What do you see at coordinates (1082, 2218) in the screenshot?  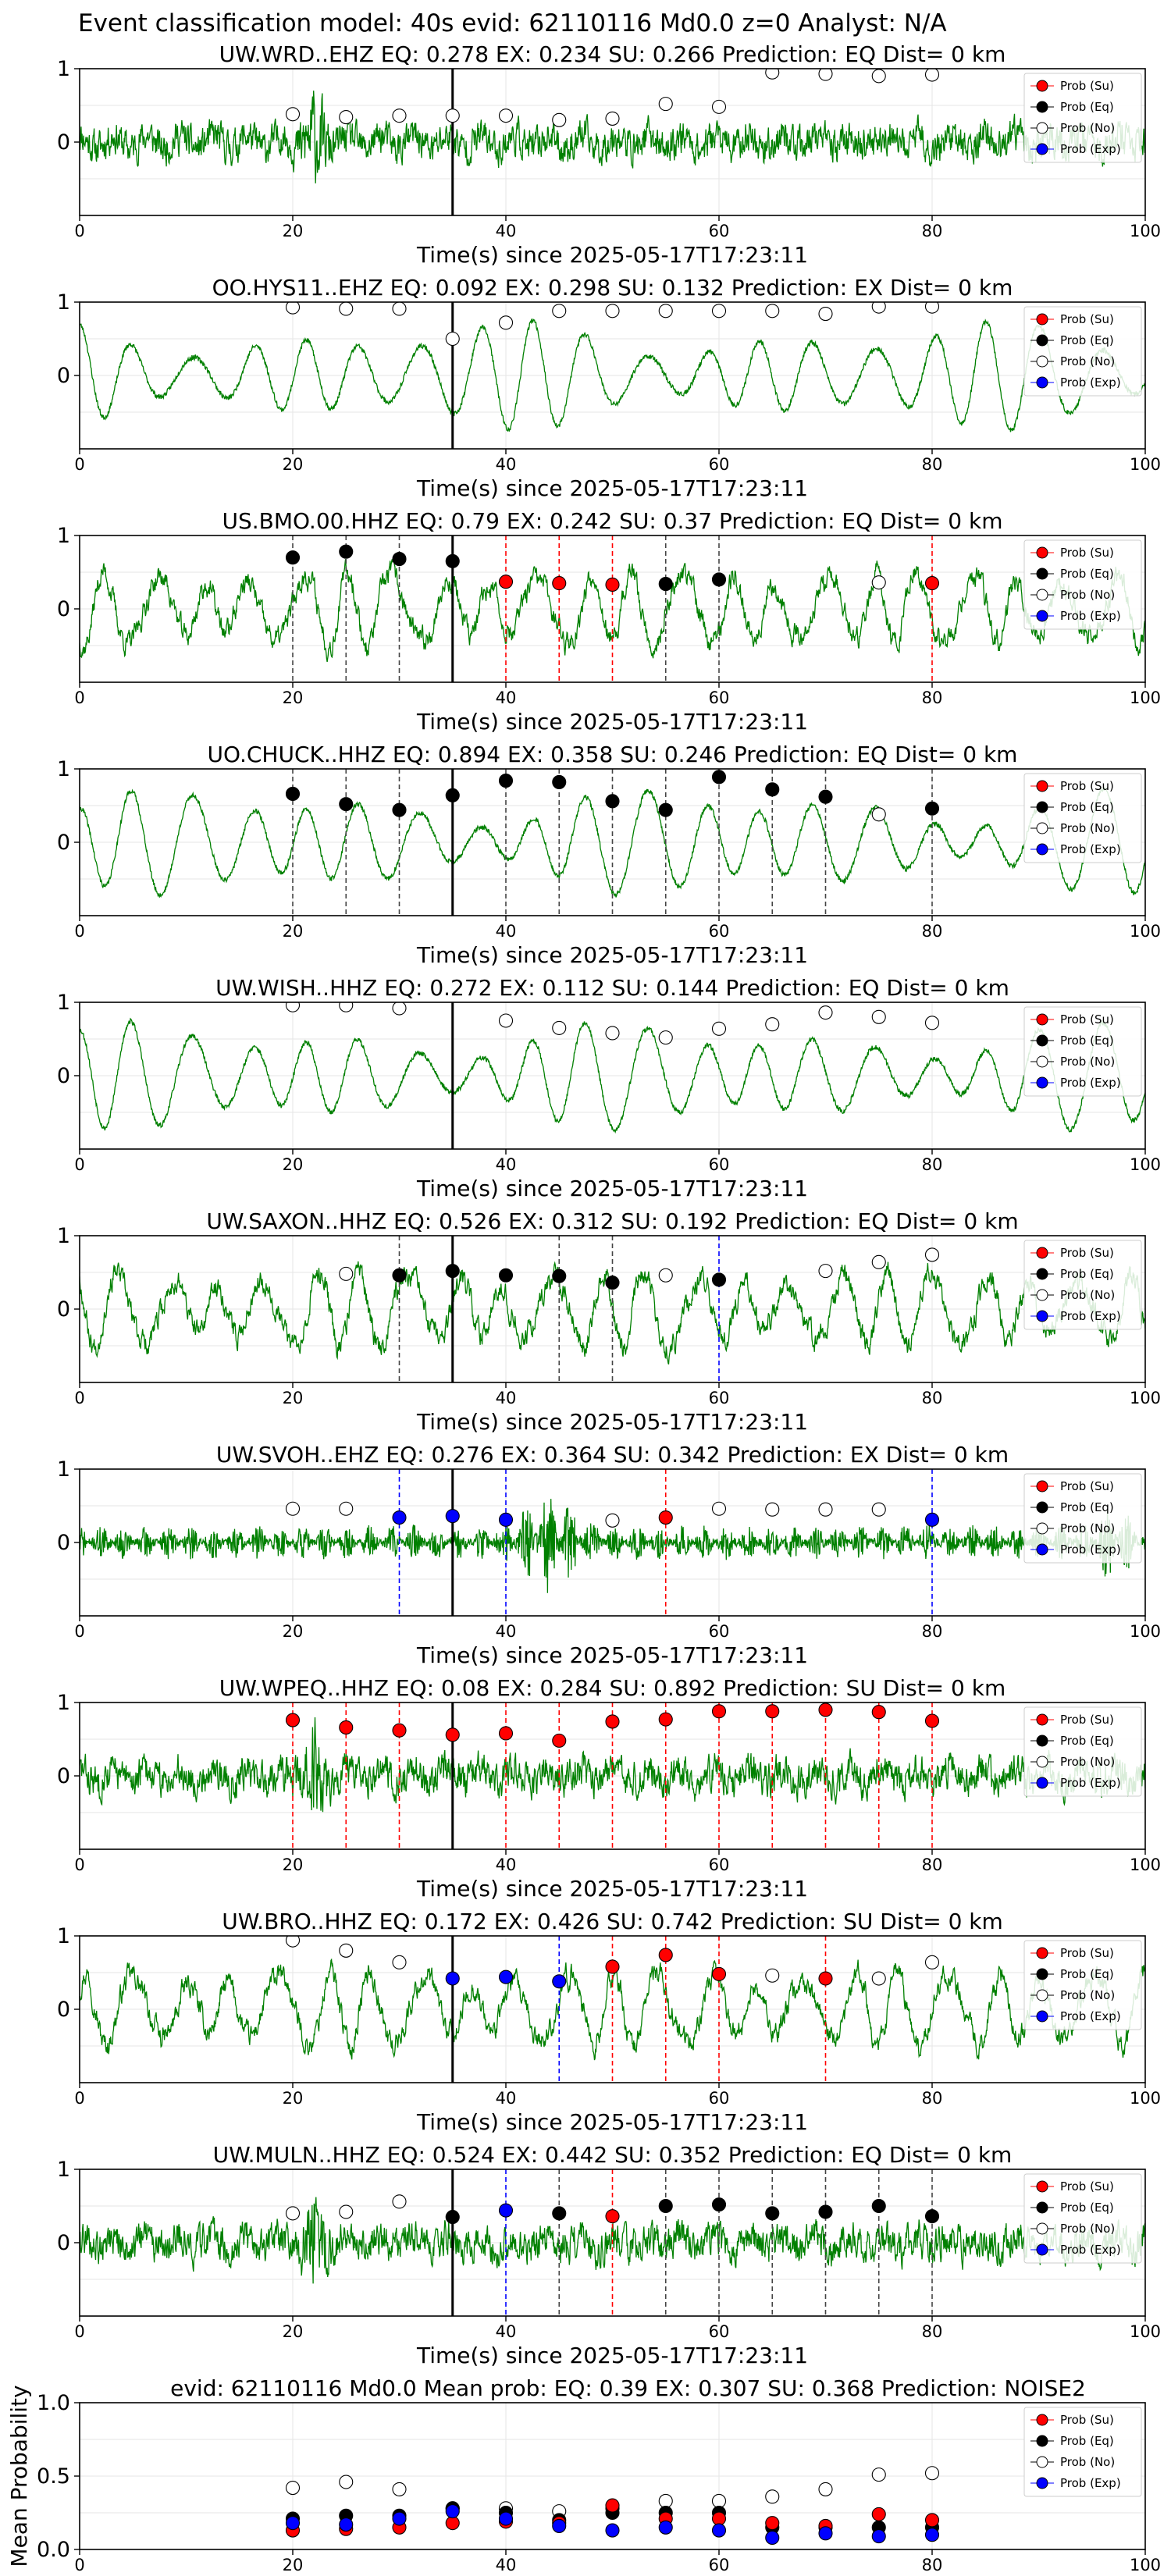 I see `legend-box` at bounding box center [1082, 2218].